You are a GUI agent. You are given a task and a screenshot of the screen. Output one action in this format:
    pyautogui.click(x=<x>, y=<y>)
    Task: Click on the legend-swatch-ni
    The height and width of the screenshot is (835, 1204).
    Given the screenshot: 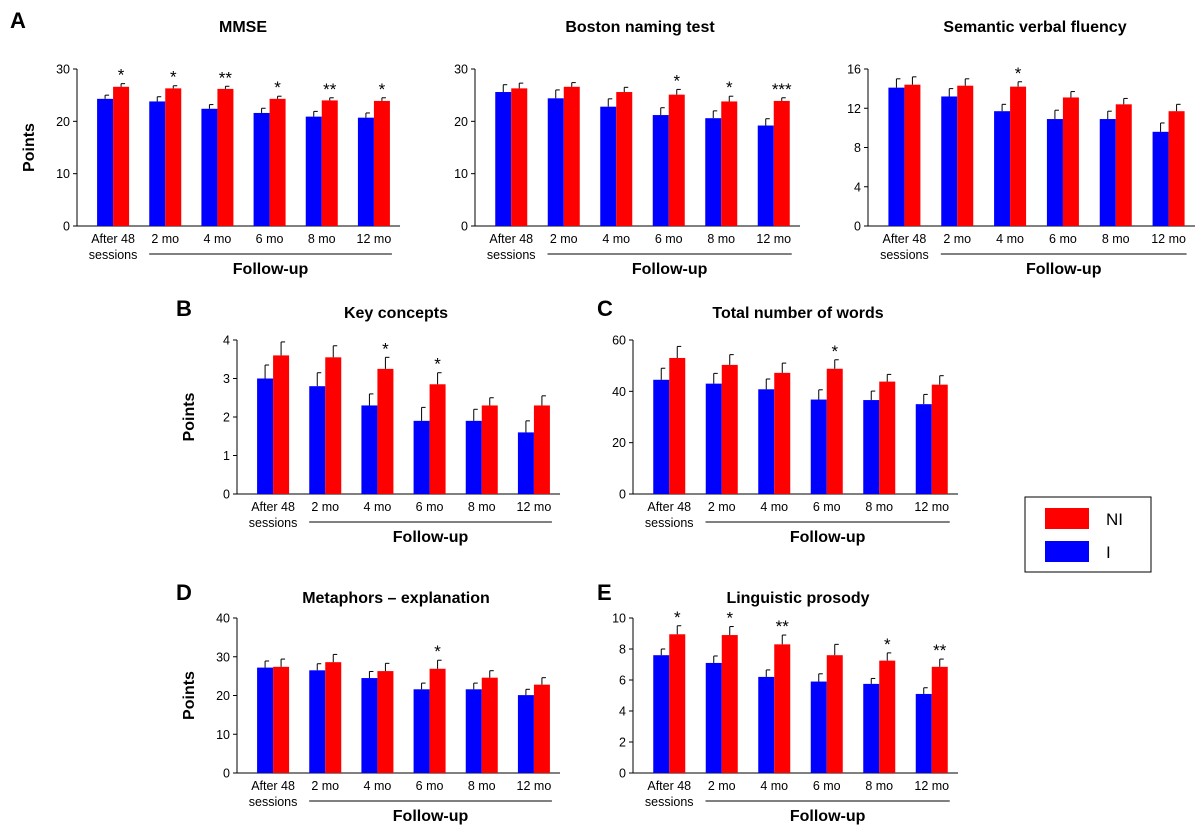 What is the action you would take?
    pyautogui.click(x=1067, y=518)
    